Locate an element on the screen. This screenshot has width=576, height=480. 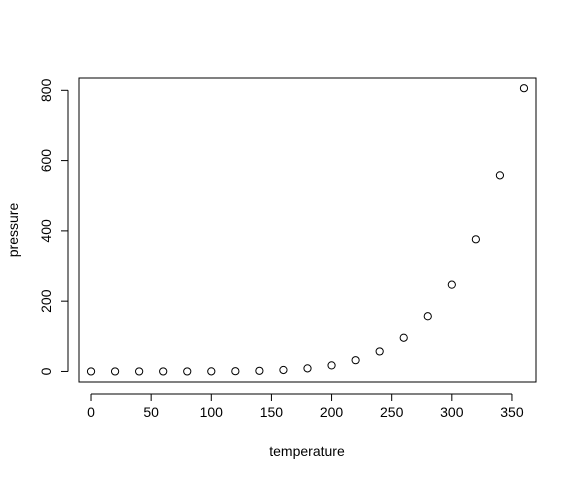
x-tick-label: 350 is located at coordinates (512, 412).